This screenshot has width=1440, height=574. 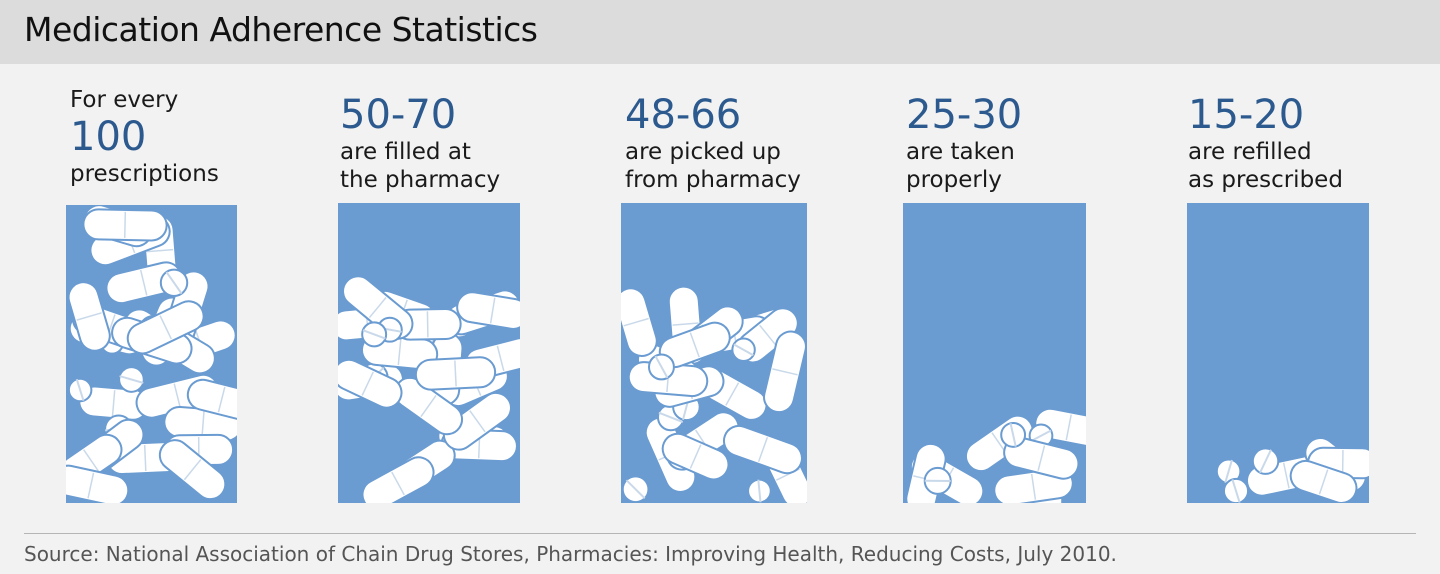 What do you see at coordinates (1265, 180) in the screenshot?
I see `column-5-bottom-label-2: as prescribed` at bounding box center [1265, 180].